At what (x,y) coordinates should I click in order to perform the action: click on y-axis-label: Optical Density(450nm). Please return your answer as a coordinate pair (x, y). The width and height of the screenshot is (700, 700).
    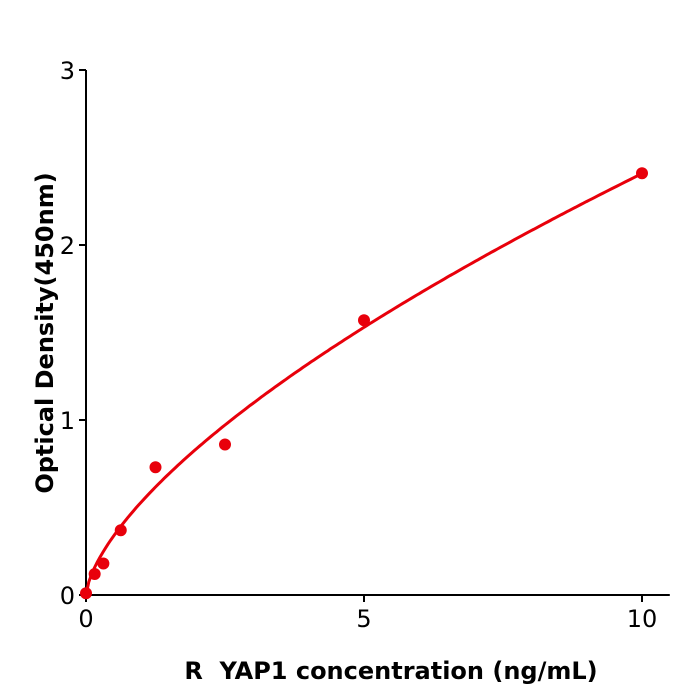
    Looking at the image, I should click on (45, 332).